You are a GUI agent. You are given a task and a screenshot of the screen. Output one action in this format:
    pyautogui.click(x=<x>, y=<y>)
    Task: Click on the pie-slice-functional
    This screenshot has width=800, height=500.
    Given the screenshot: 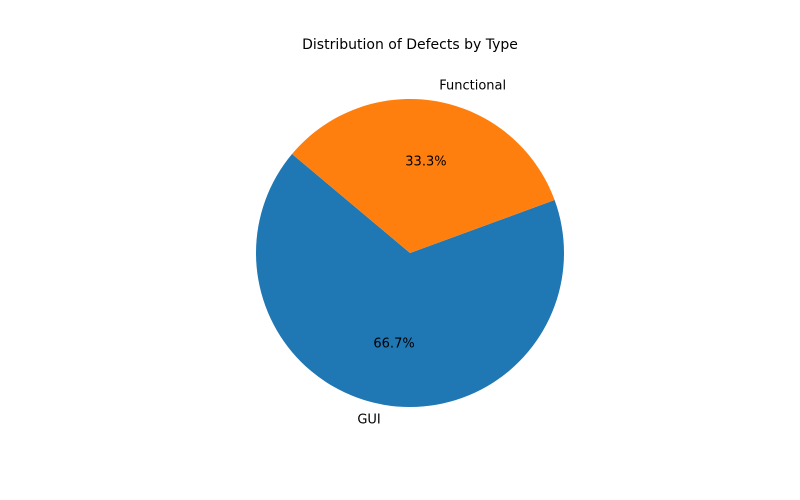 What is the action you would take?
    pyautogui.click(x=423, y=175)
    